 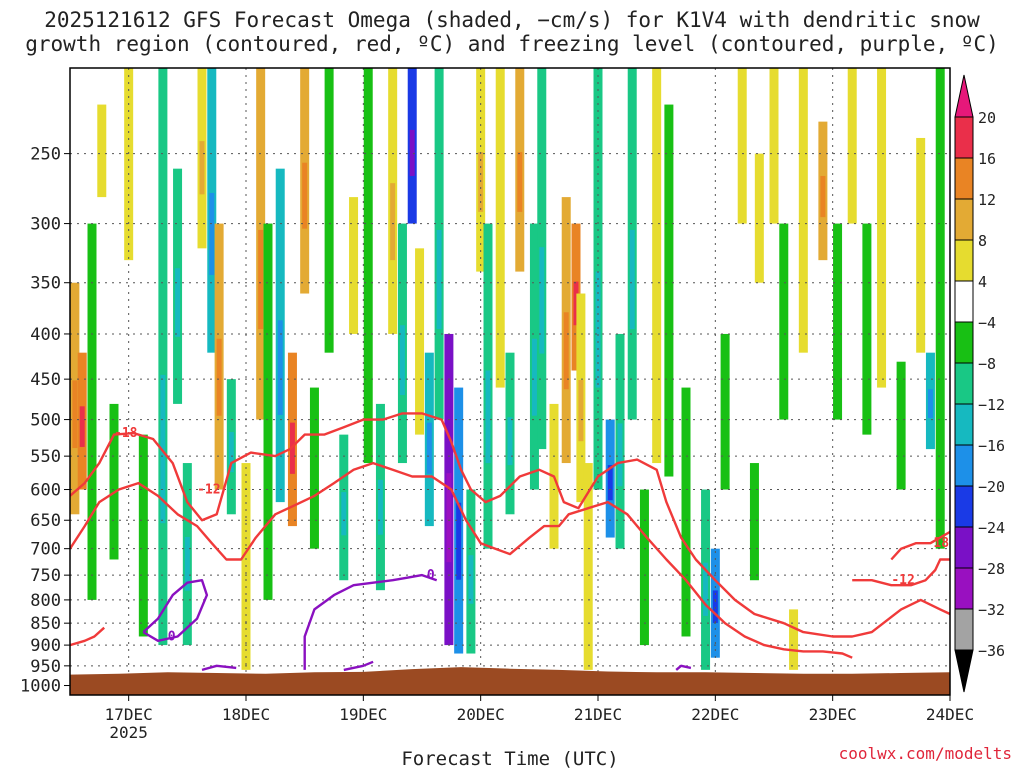 I want to click on colorbar-label: −36, so click(x=991, y=651).